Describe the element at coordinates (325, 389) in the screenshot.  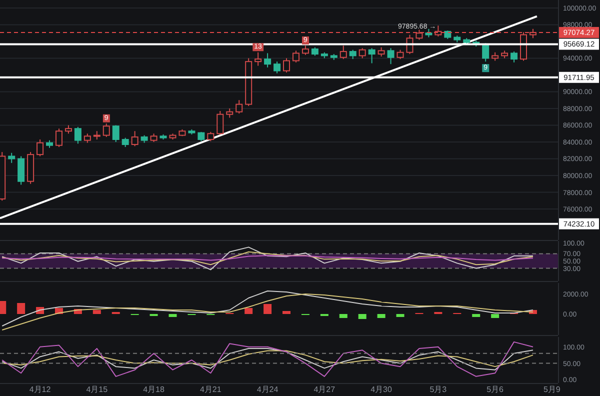
I see `x-tick-label: 4月27` at that location.